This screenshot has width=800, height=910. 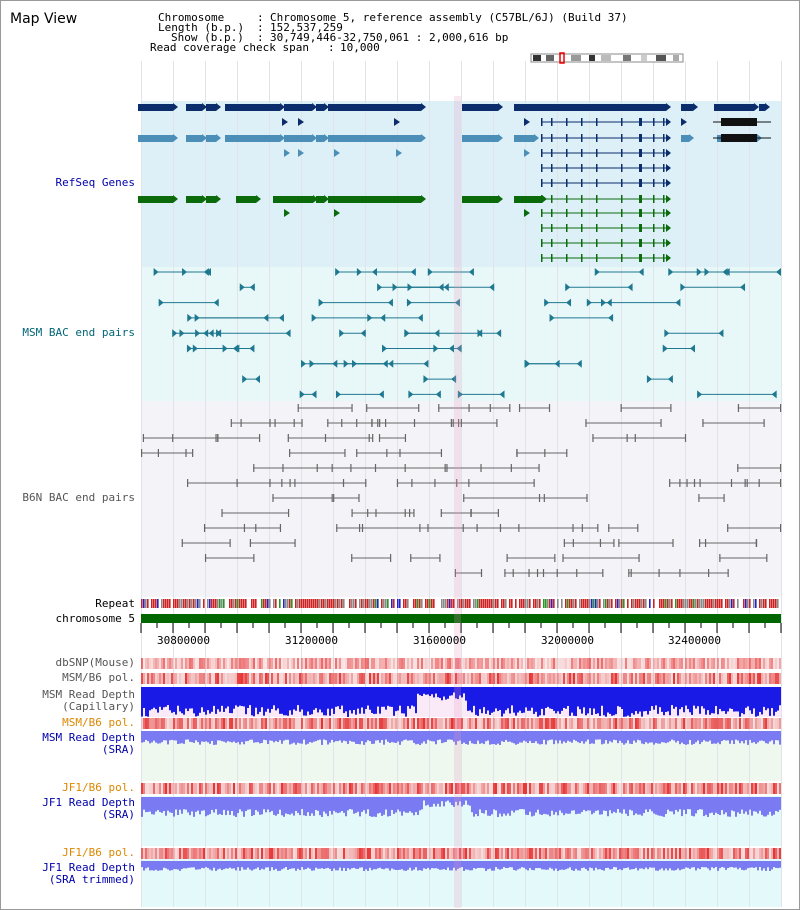 I want to click on msm-depth-sra-sub: (SRA), so click(x=118, y=749).